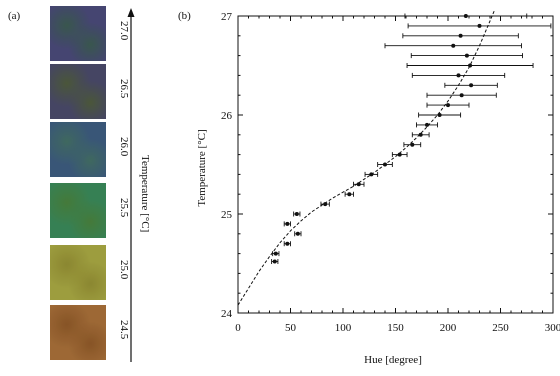 The height and width of the screenshot is (376, 560). What do you see at coordinates (291, 328) in the screenshot?
I see `x-tick-label: 50` at bounding box center [291, 328].